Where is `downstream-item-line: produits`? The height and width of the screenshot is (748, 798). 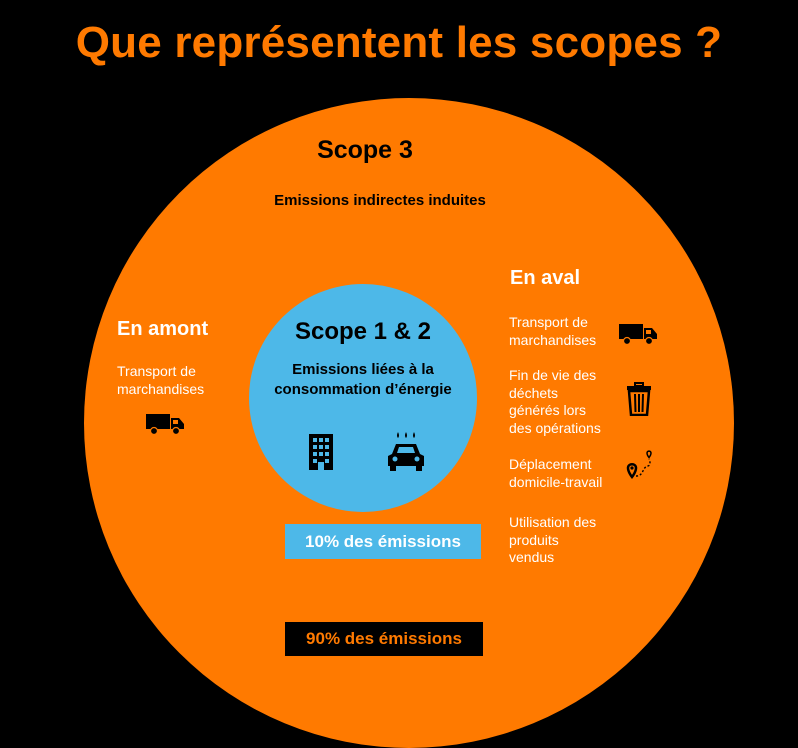 downstream-item-line: produits is located at coordinates (534, 539).